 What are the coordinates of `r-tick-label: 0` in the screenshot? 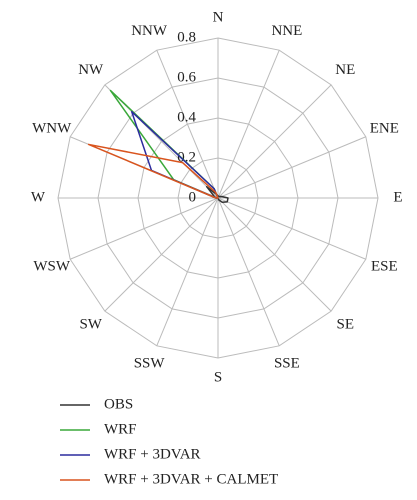 It's located at (193, 197).